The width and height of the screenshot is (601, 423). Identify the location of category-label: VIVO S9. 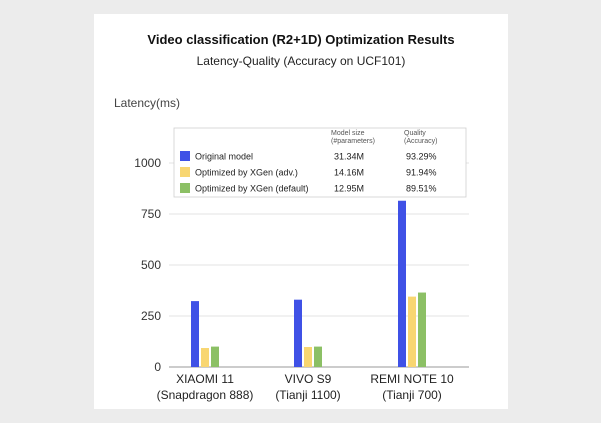
(308, 379).